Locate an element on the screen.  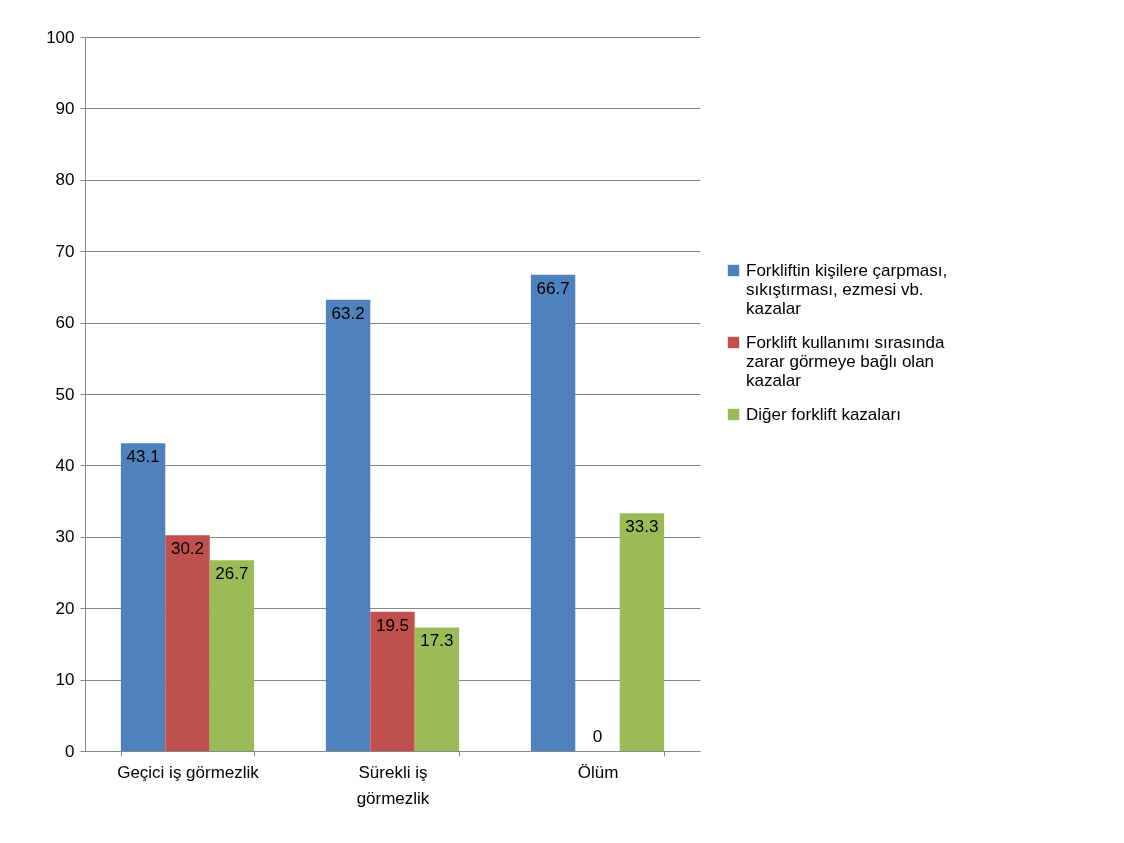
x-tick-label: Sürekli iş görmezlik is located at coordinates (393, 785).